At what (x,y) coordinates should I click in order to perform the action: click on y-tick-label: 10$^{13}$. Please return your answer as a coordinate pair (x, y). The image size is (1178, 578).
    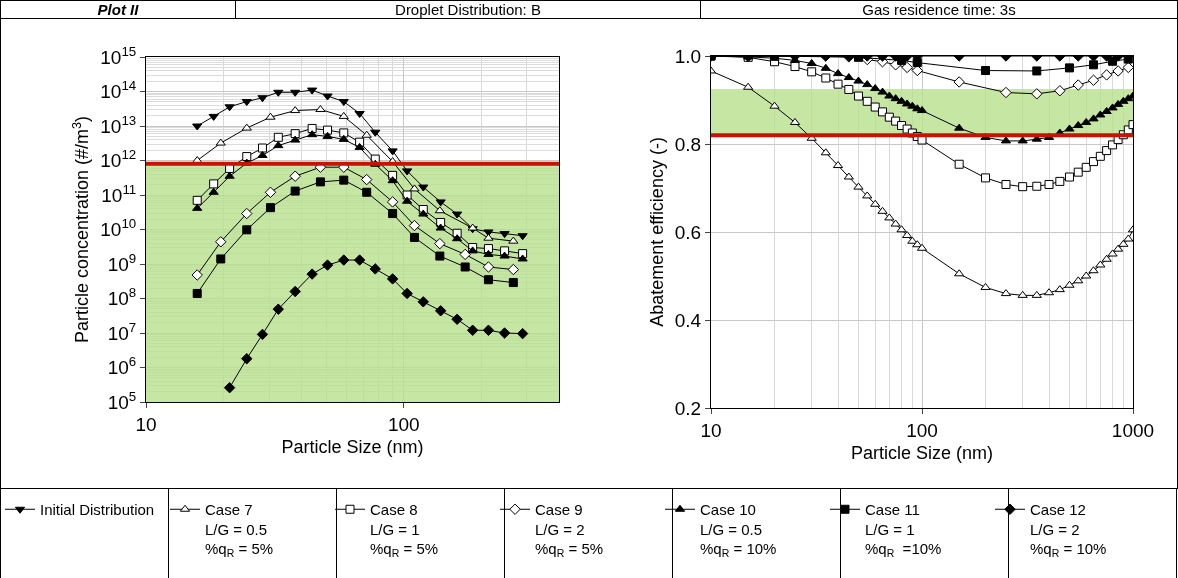
    Looking at the image, I should click on (118, 124).